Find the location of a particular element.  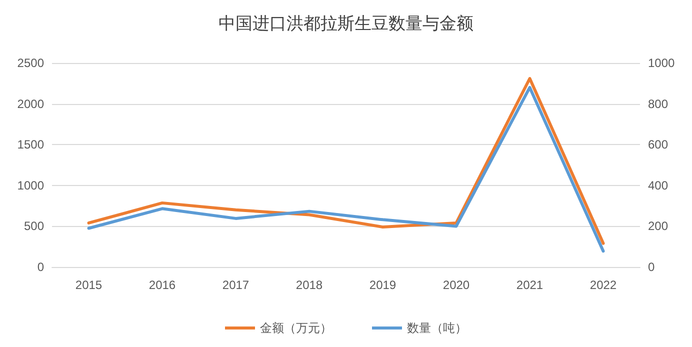

y-tick-label: 500 is located at coordinates (34, 226).